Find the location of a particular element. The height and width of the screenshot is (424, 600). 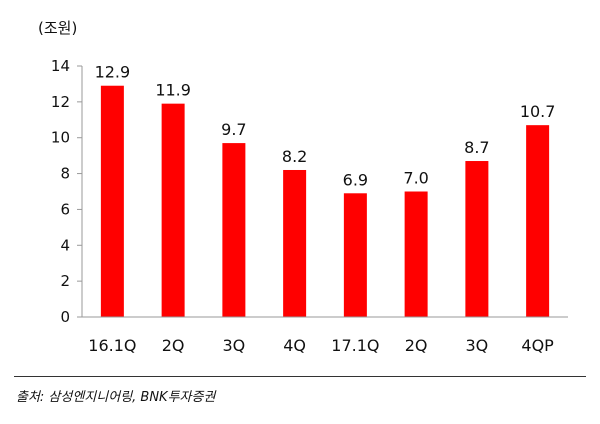

y-tick-label: 12 is located at coordinates (60, 102).